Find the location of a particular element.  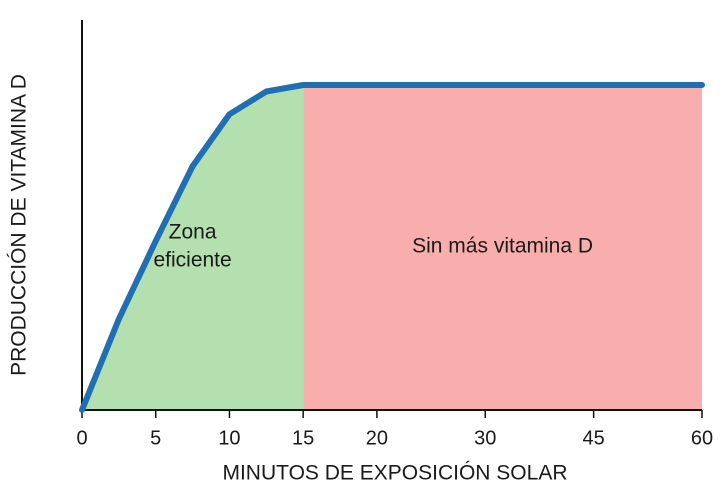

zone-label: Zona is located at coordinates (193, 232).